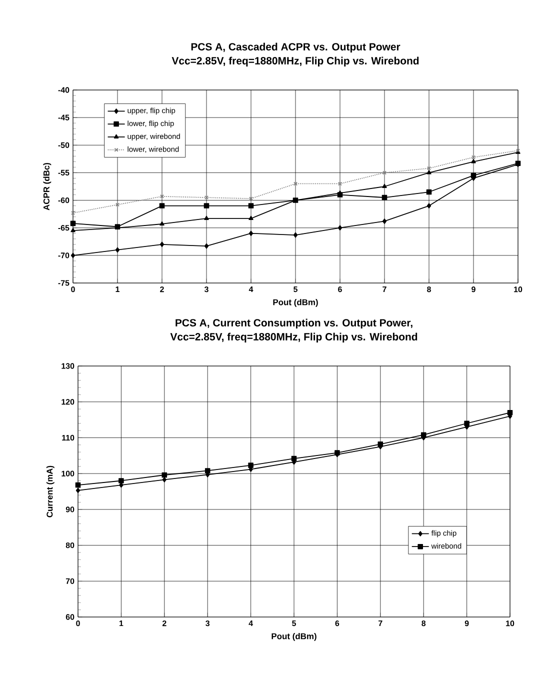 The height and width of the screenshot is (679, 548). What do you see at coordinates (294, 323) in the screenshot?
I see `chart-title: PCS A, Current Consumption vs. Output Power,` at bounding box center [294, 323].